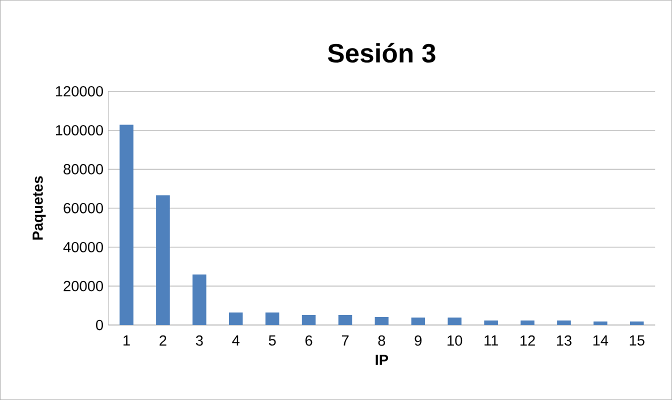  What do you see at coordinates (79, 91) in the screenshot?
I see `y-tick-label: 120000` at bounding box center [79, 91].